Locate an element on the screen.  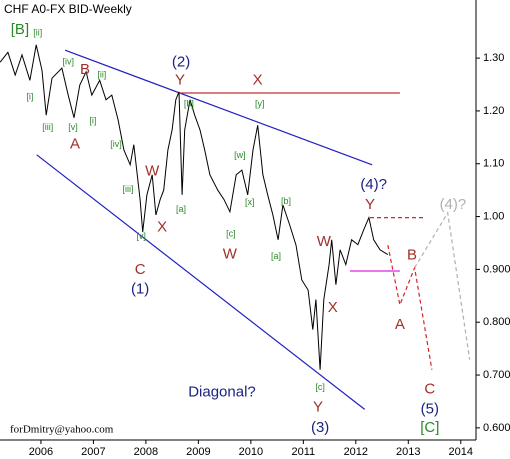
y-tick-label: 1.10 is located at coordinates (493, 164).